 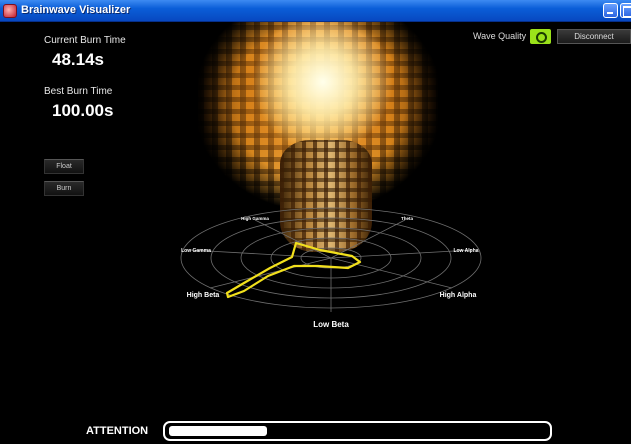 I want to click on best-burn-label: Best Burn Time, so click(x=78, y=91).